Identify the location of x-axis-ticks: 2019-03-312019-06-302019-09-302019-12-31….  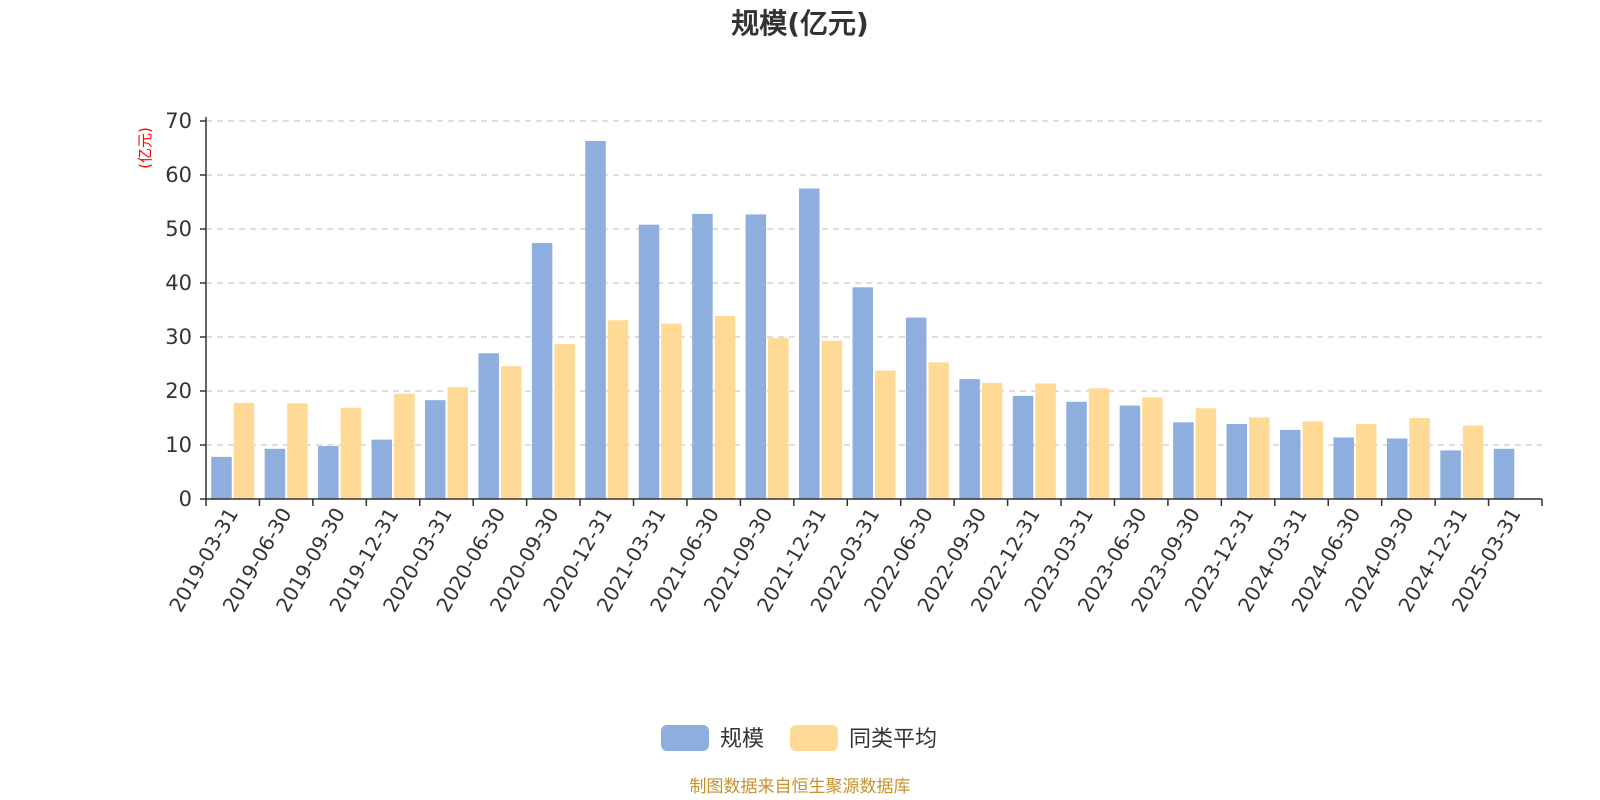
(853, 557).